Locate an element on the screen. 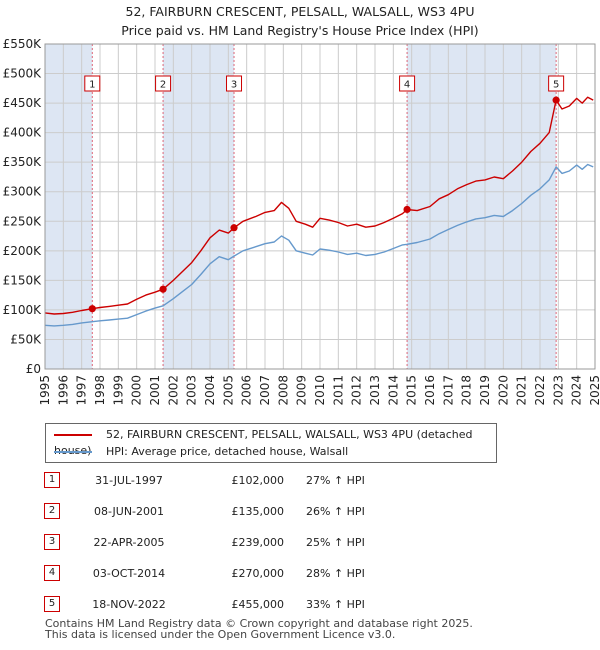 This screenshot has height=650, width=600. x-tick-label: 2000 is located at coordinates (137, 390).